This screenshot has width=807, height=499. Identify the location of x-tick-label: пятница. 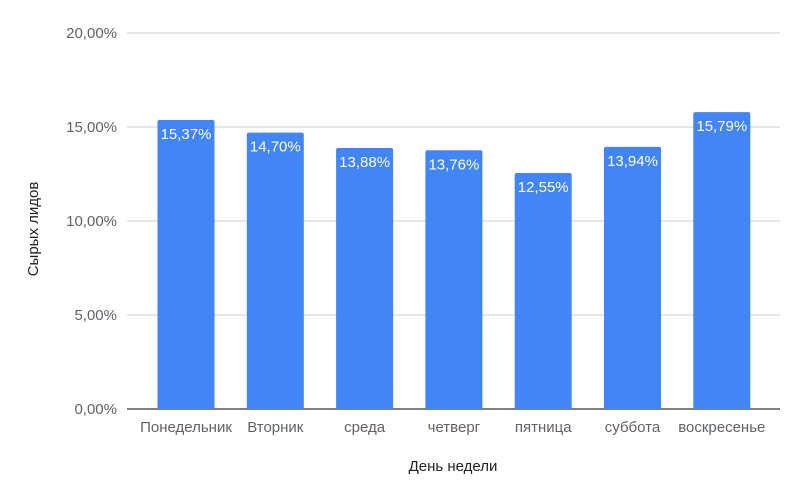
(543, 427).